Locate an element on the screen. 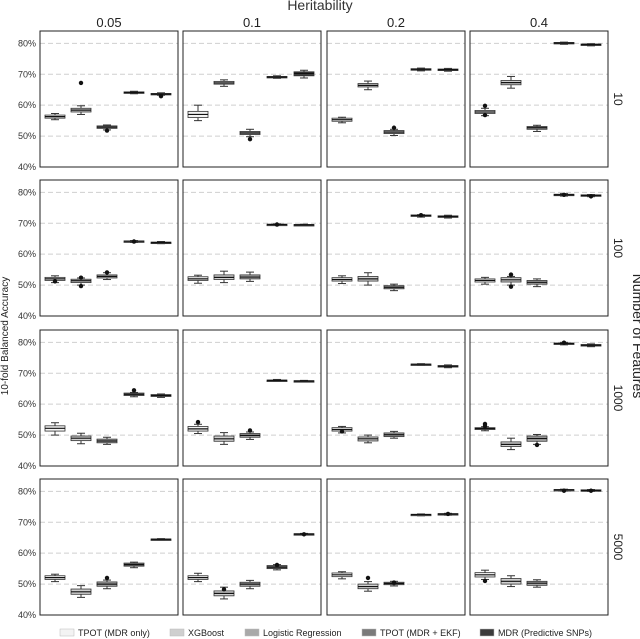  legend-item: Logistic Regression is located at coordinates (293, 633).